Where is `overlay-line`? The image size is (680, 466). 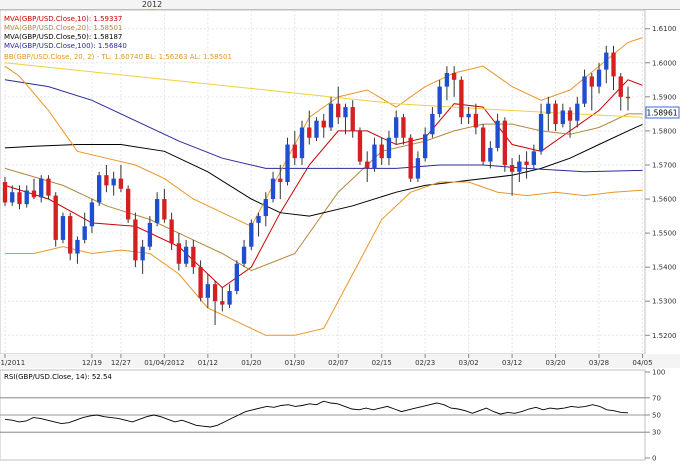
overlay-line is located at coordinates (323, 90).